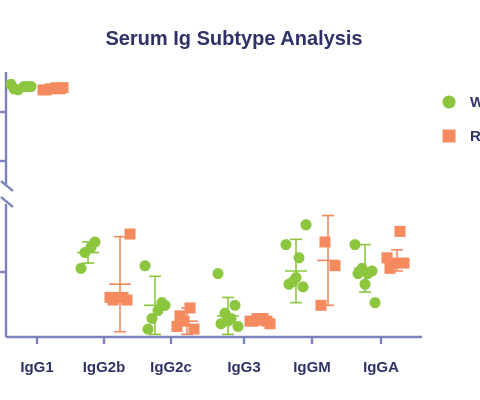  I want to click on y-axis-break-upper, so click(7, 186).